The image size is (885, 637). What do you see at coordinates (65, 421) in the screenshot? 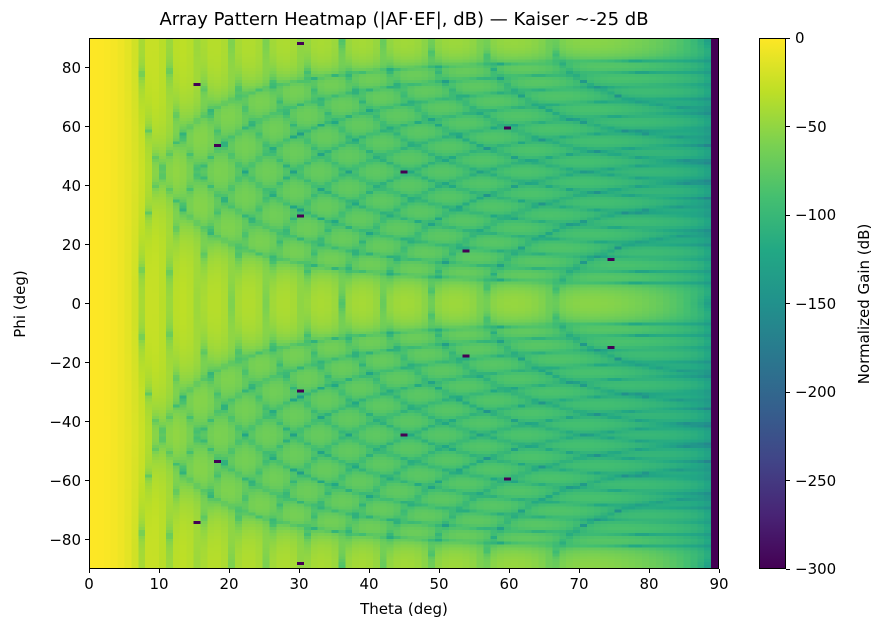
I see `y-tick-label: −40` at bounding box center [65, 421].